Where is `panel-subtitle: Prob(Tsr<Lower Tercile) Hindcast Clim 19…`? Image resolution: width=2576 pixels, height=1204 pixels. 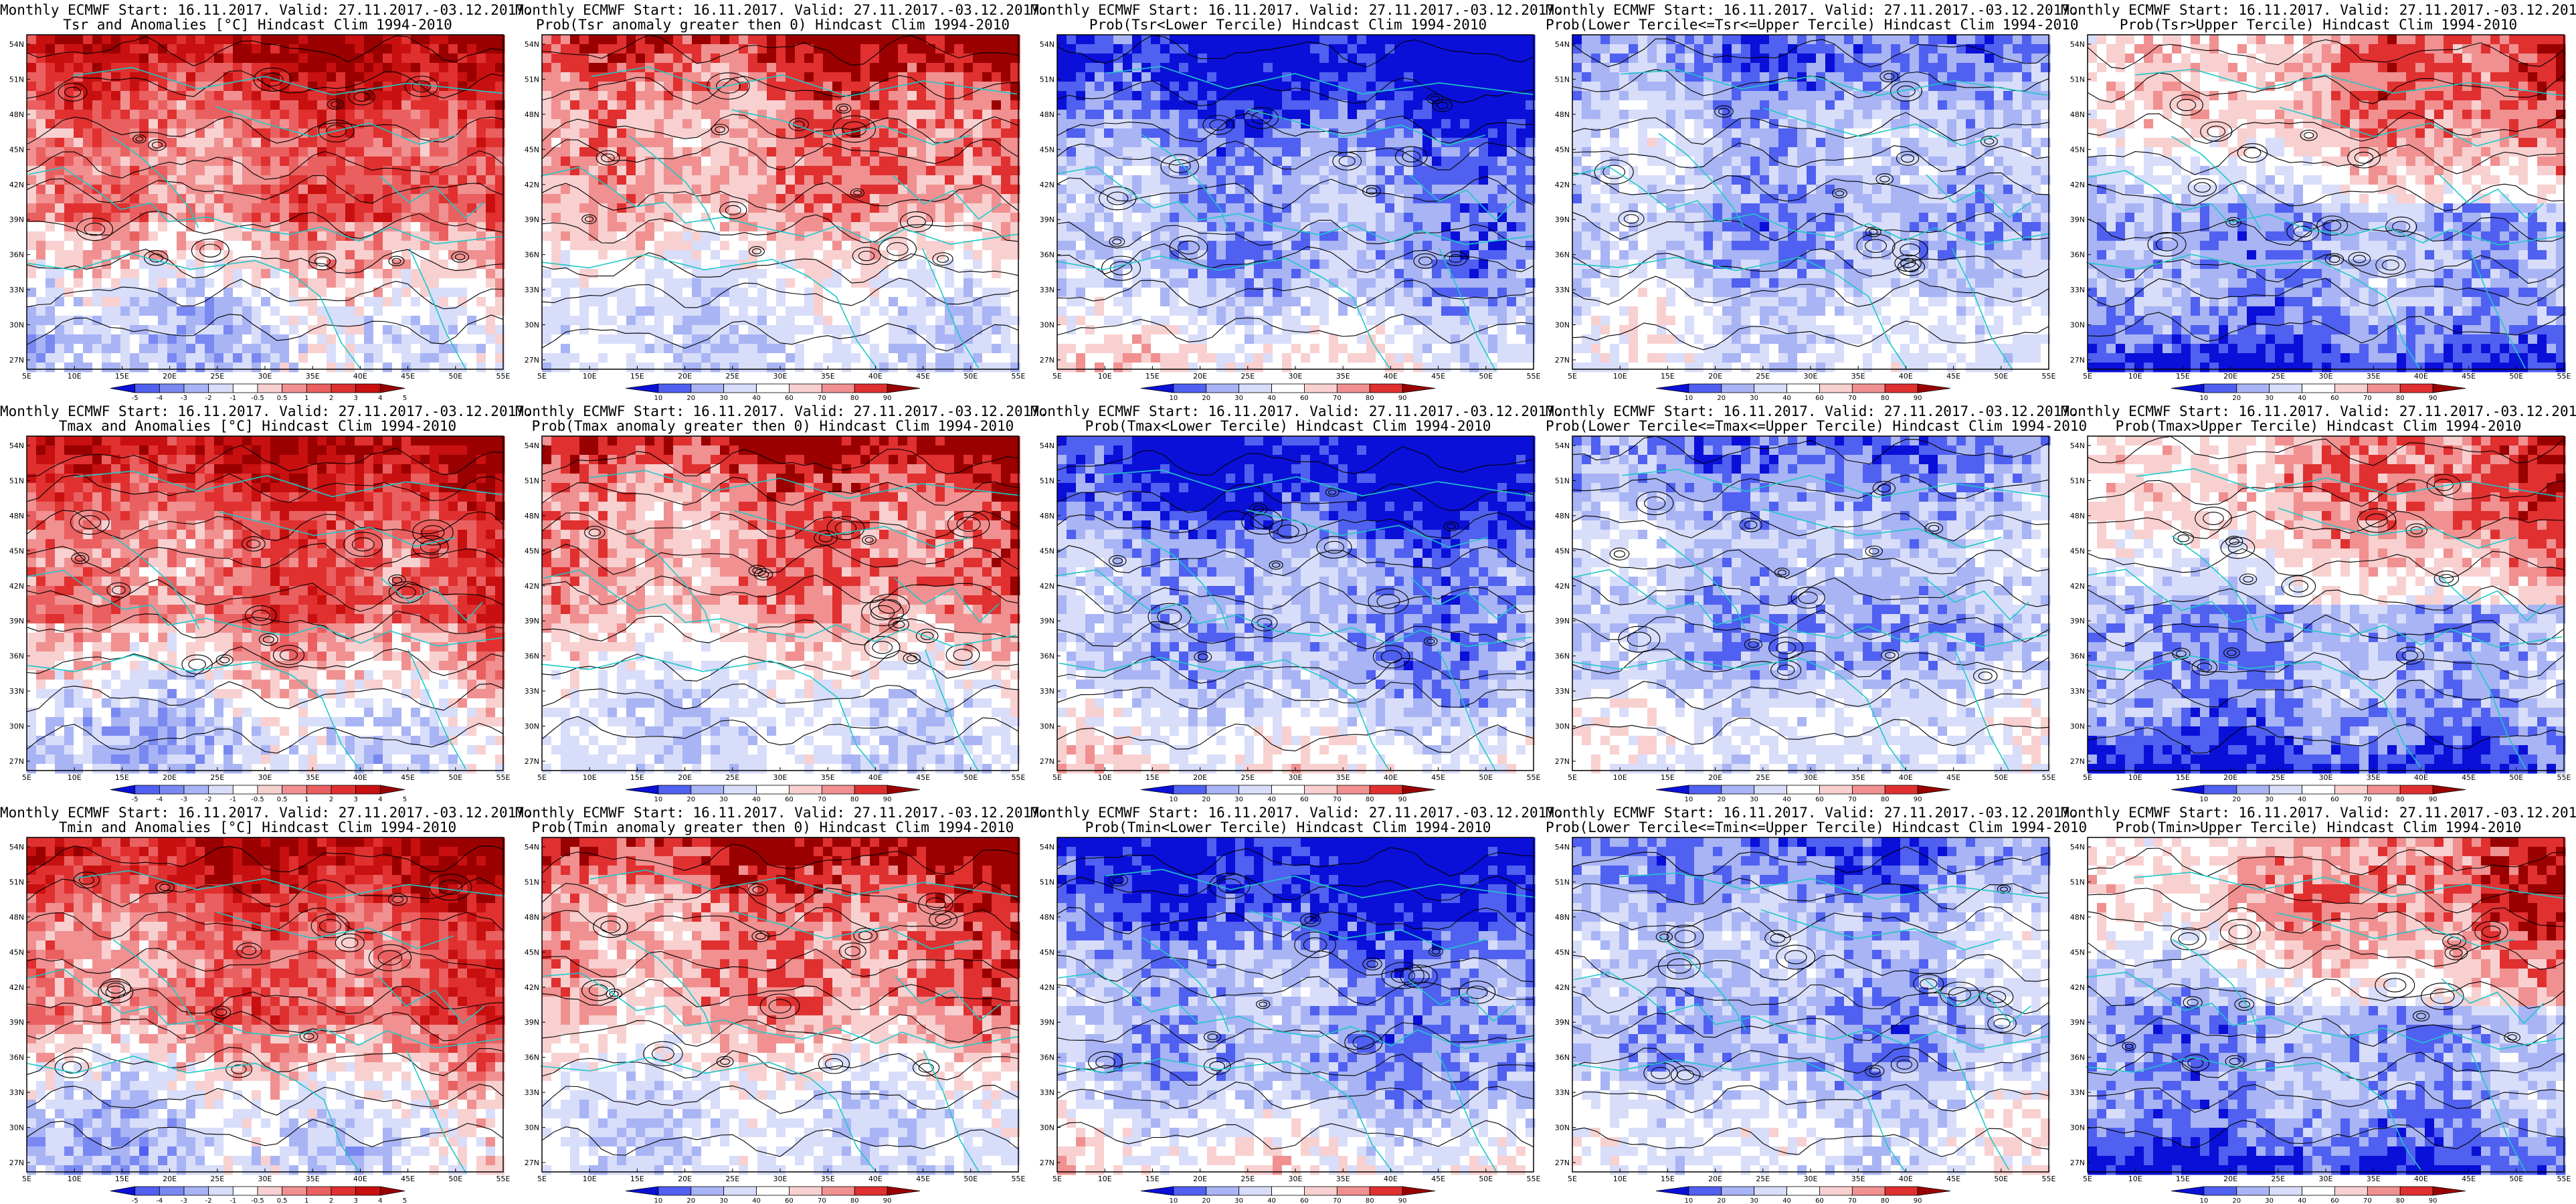
panel-subtitle: Prob(Tsr<Lower Tercile) Hindcast Clim 19… is located at coordinates (1288, 24).